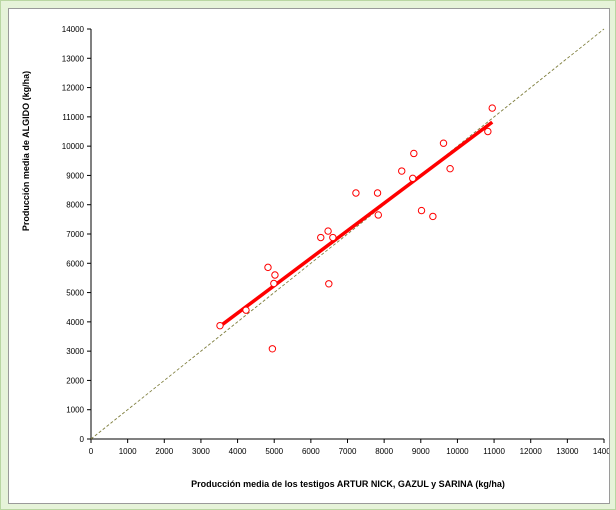 This screenshot has height=510, width=616. Describe the element at coordinates (73, 146) in the screenshot. I see `y-tick-label: 10000` at that location.